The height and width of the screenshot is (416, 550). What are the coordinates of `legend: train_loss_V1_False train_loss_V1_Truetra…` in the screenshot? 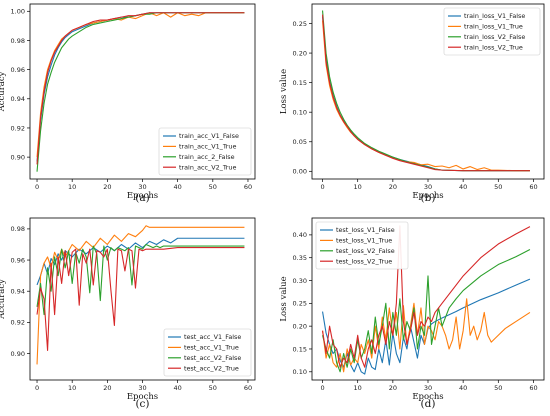 It's located at (492, 31).